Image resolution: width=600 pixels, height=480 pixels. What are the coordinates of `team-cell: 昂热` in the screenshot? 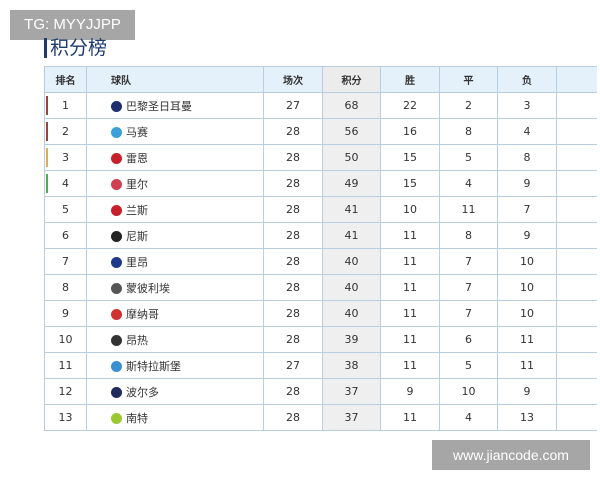 It's located at (175, 339).